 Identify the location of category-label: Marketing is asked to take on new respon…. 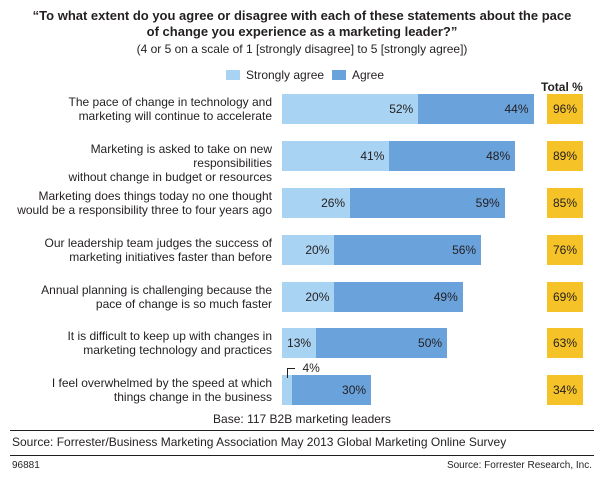
(142, 163).